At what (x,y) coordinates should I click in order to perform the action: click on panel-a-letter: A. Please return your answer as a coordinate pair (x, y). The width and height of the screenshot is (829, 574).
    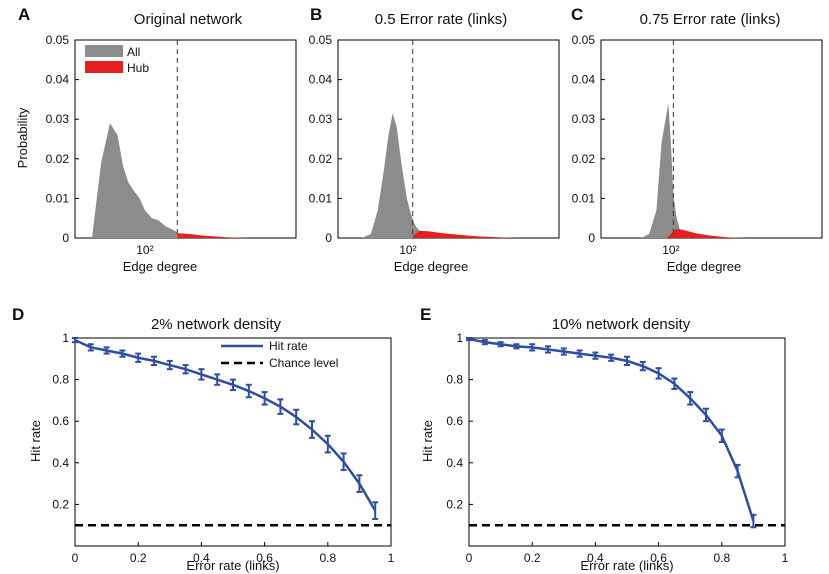
    Looking at the image, I should click on (24, 14).